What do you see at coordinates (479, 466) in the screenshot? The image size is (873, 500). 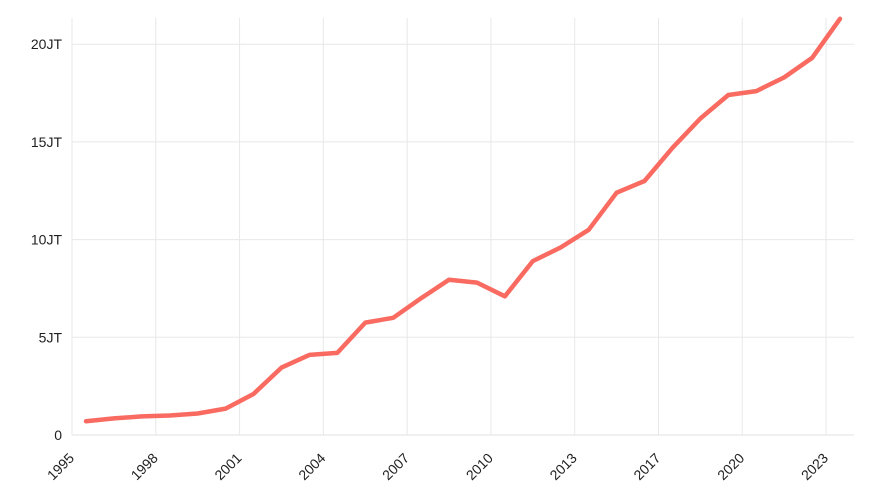 I see `x-axis-tick-label: 2010` at bounding box center [479, 466].